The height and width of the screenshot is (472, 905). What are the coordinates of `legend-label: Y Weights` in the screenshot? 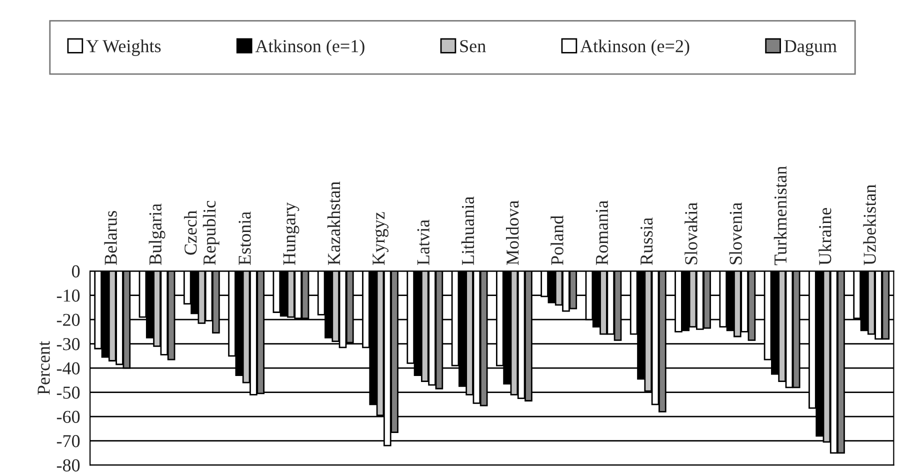 It's located at (123, 48).